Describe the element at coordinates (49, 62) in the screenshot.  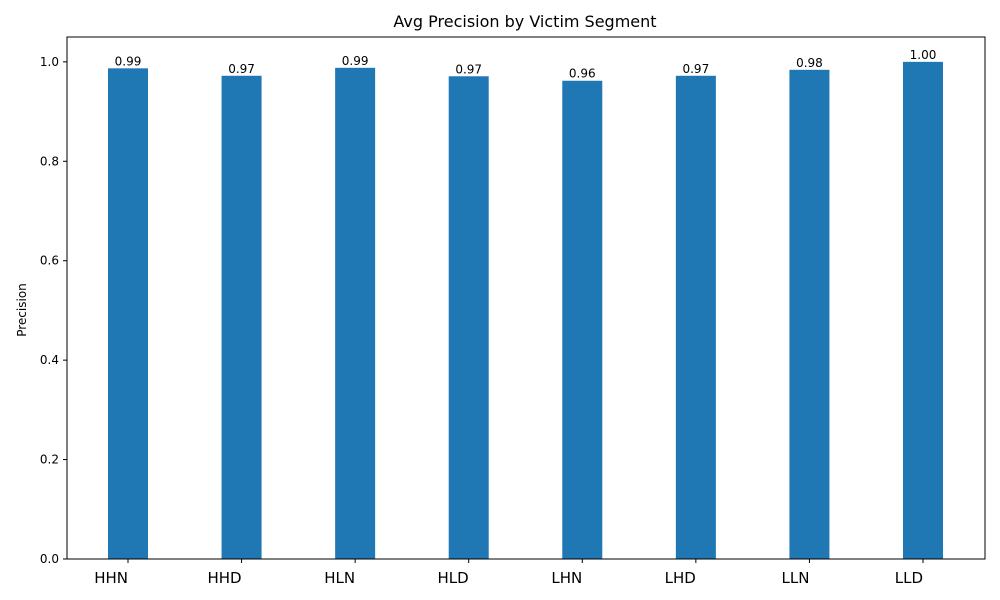
I see `y-tick-label: 1.0` at that location.